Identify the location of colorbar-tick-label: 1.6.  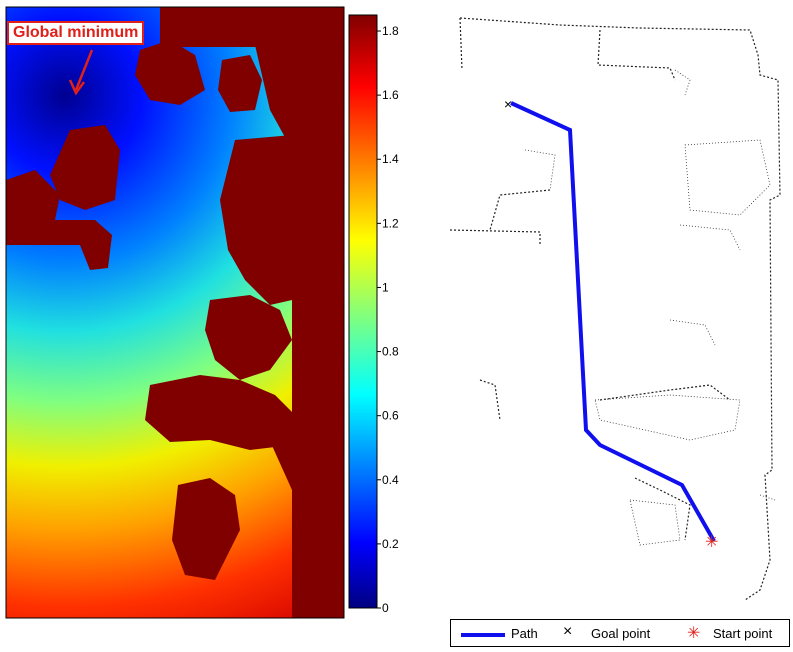
(390, 95).